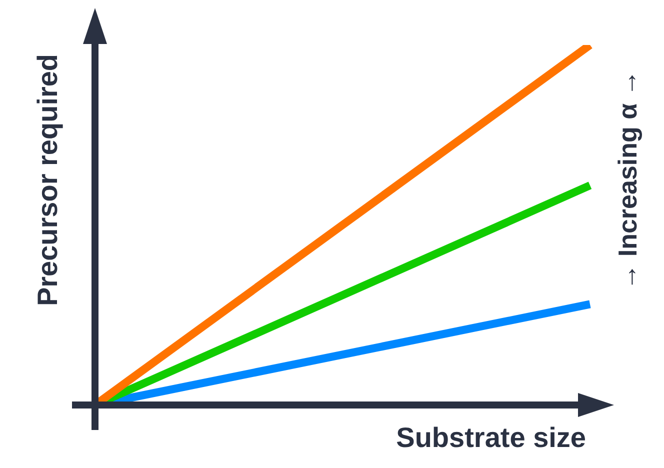 This screenshot has height=468, width=664. What do you see at coordinates (48, 180) in the screenshot?
I see `y-axis-title: Precursor required` at bounding box center [48, 180].